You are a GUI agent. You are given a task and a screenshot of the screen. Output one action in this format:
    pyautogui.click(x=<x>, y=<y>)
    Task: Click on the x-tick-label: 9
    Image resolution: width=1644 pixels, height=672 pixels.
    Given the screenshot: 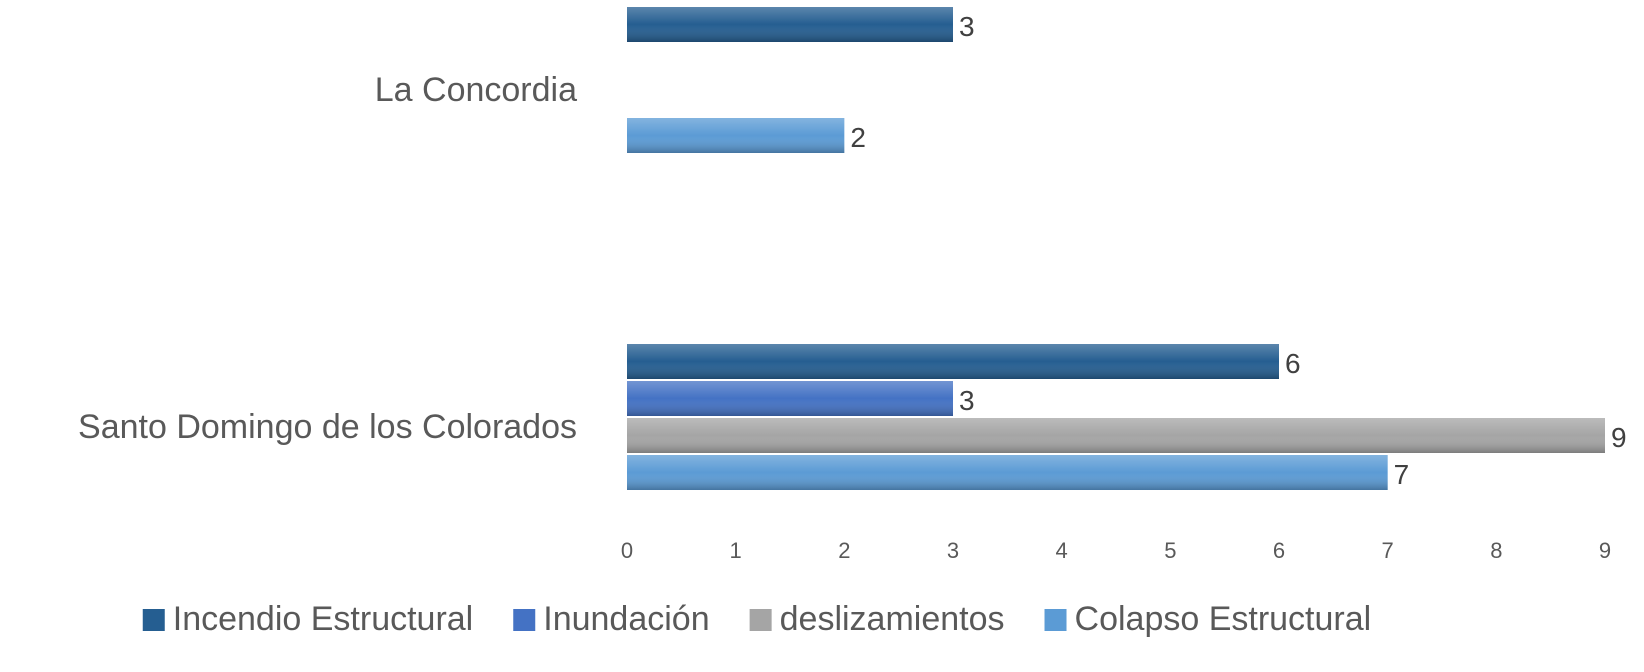 What is the action you would take?
    pyautogui.click(x=1605, y=550)
    